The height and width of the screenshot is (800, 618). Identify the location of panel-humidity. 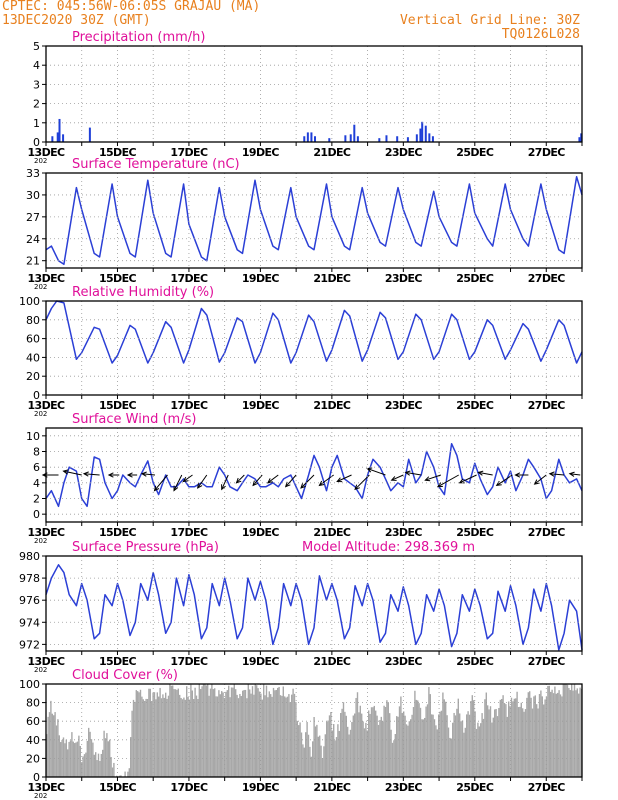
(312, 349).